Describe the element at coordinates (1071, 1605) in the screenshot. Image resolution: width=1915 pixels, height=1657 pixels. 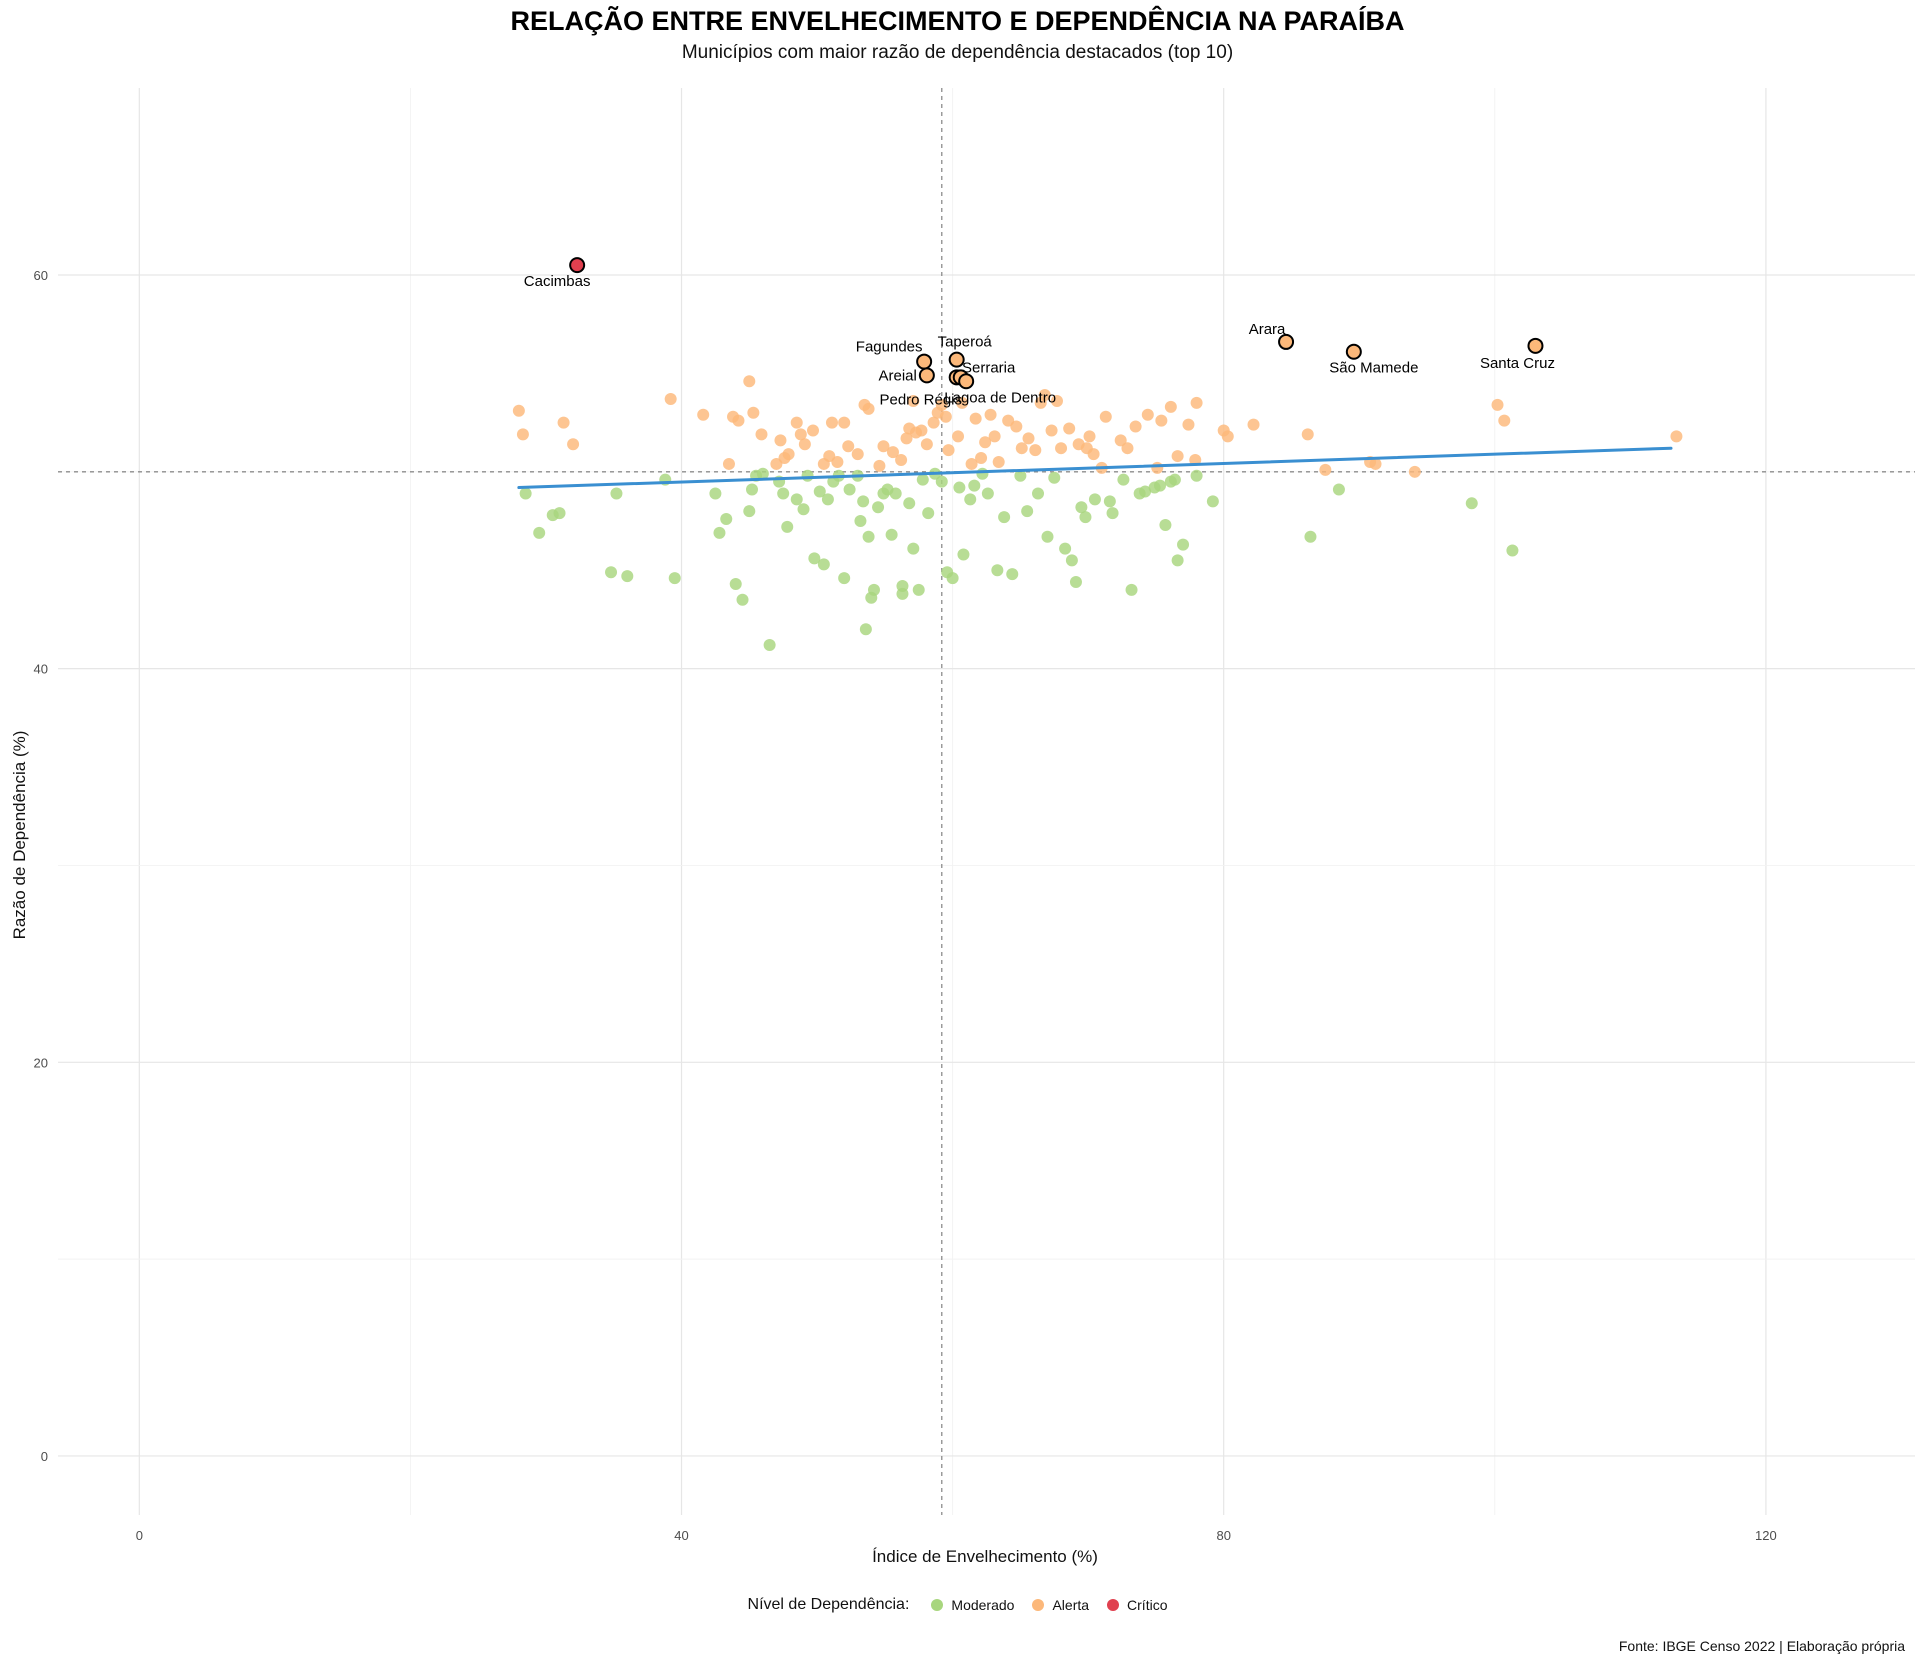
I see `legend-label-alerta: Alerta` at that location.